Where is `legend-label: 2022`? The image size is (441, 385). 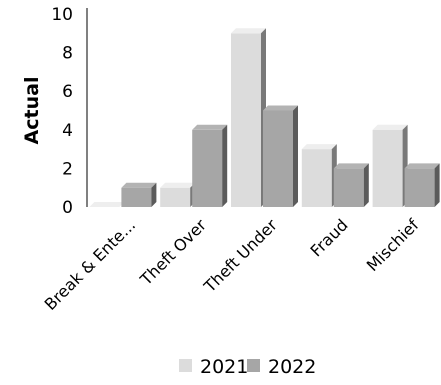 legend-label: 2022 is located at coordinates (292, 367).